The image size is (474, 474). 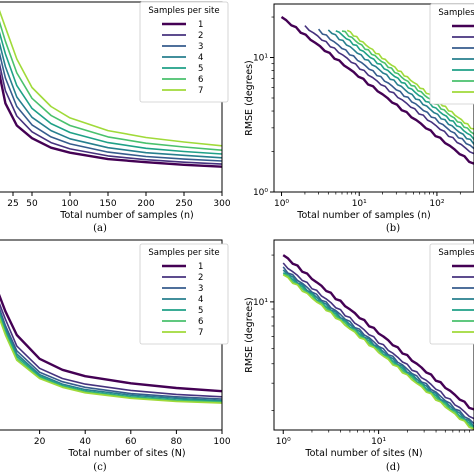 What do you see at coordinates (145, 204) in the screenshot?
I see `x-tick-label: 200` at bounding box center [145, 204].